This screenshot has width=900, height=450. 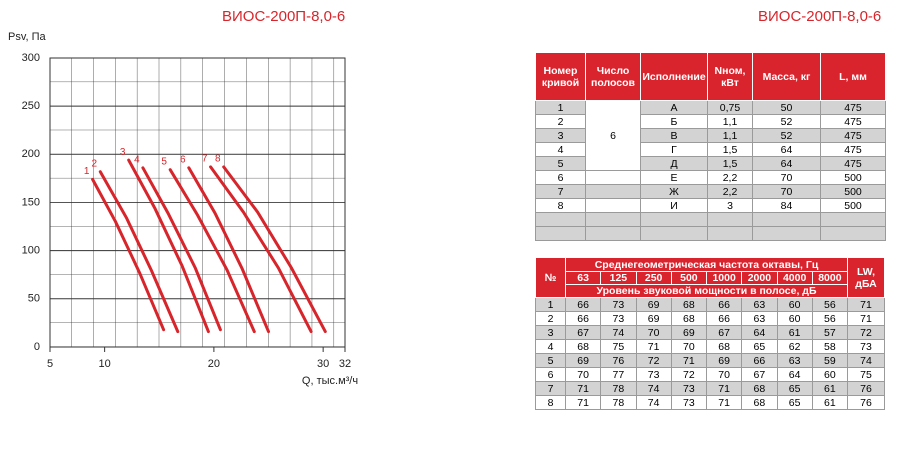 What do you see at coordinates (706, 291) in the screenshot?
I see `header-cell: Уровень звуковой мощности в полосе, дБ` at bounding box center [706, 291].